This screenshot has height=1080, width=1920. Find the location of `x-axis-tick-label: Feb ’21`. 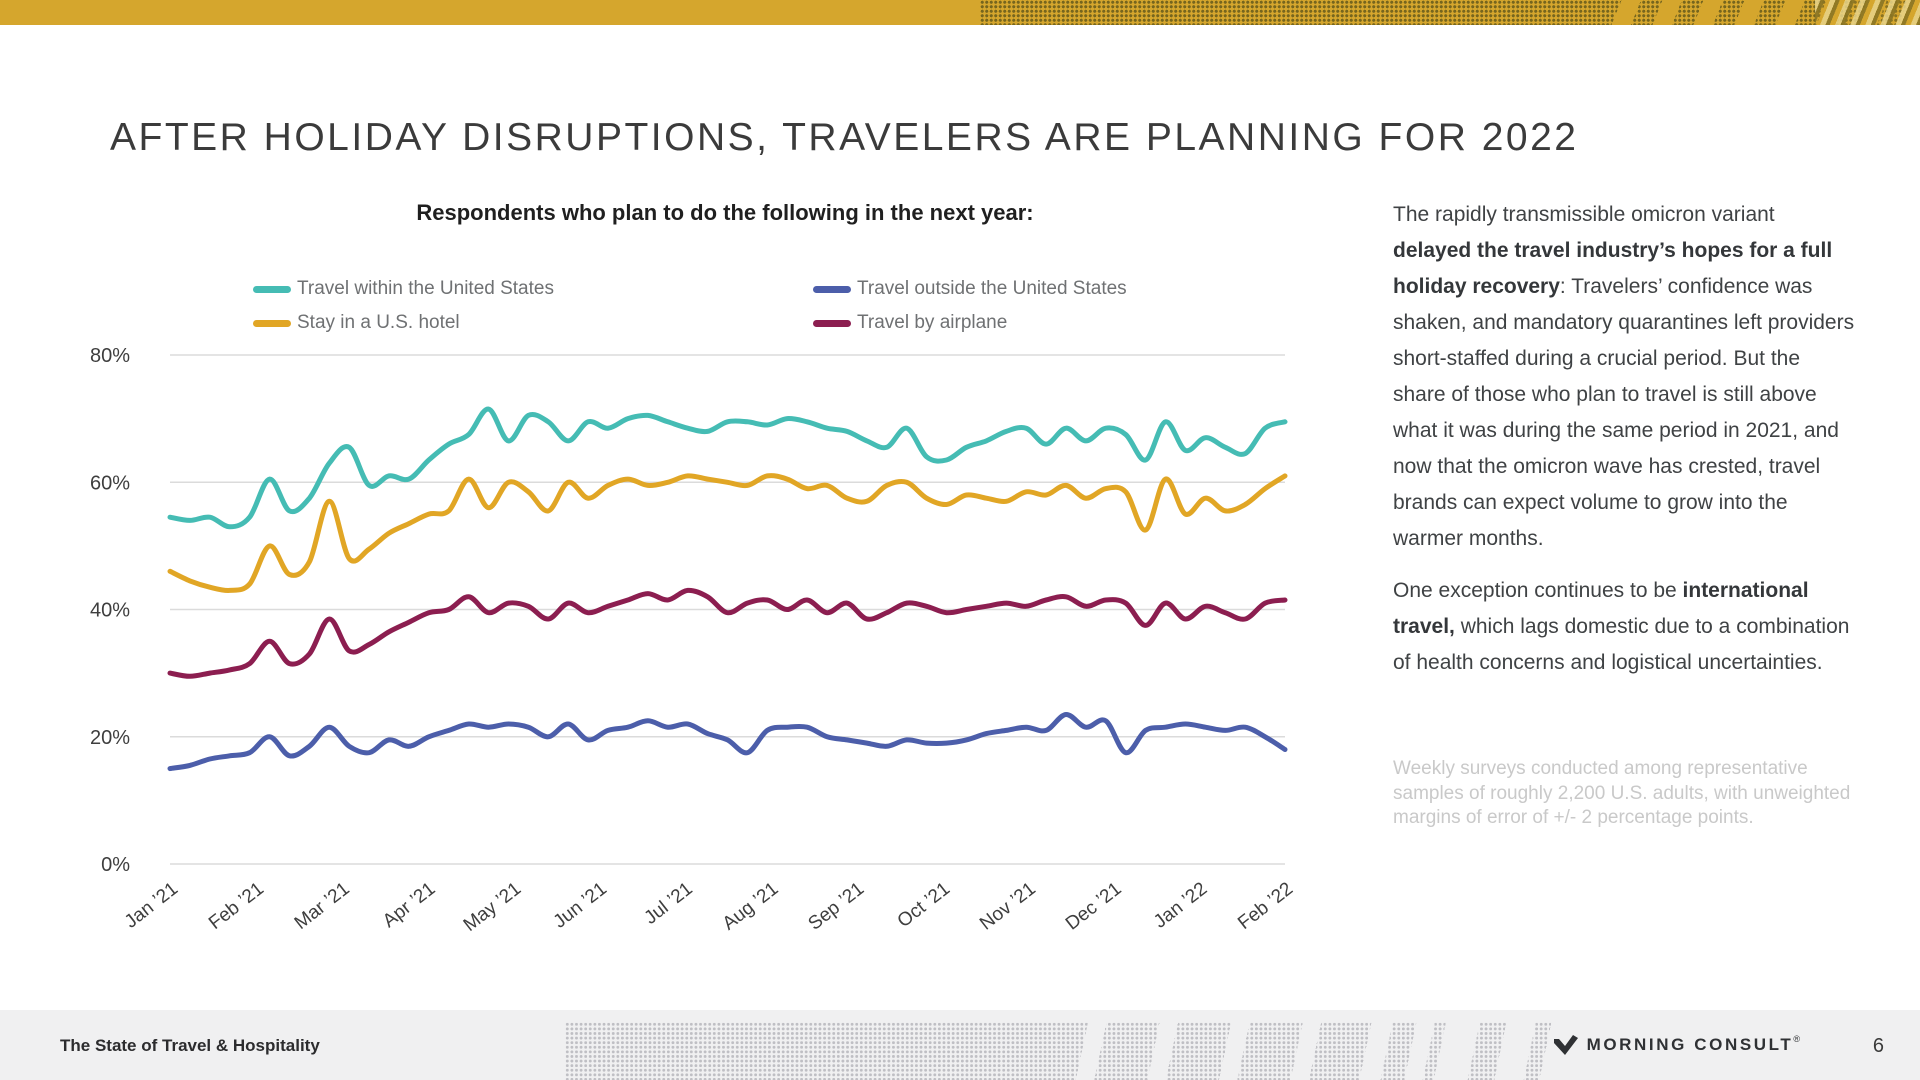

x-axis-tick-label: Feb ’21 is located at coordinates (236, 906).